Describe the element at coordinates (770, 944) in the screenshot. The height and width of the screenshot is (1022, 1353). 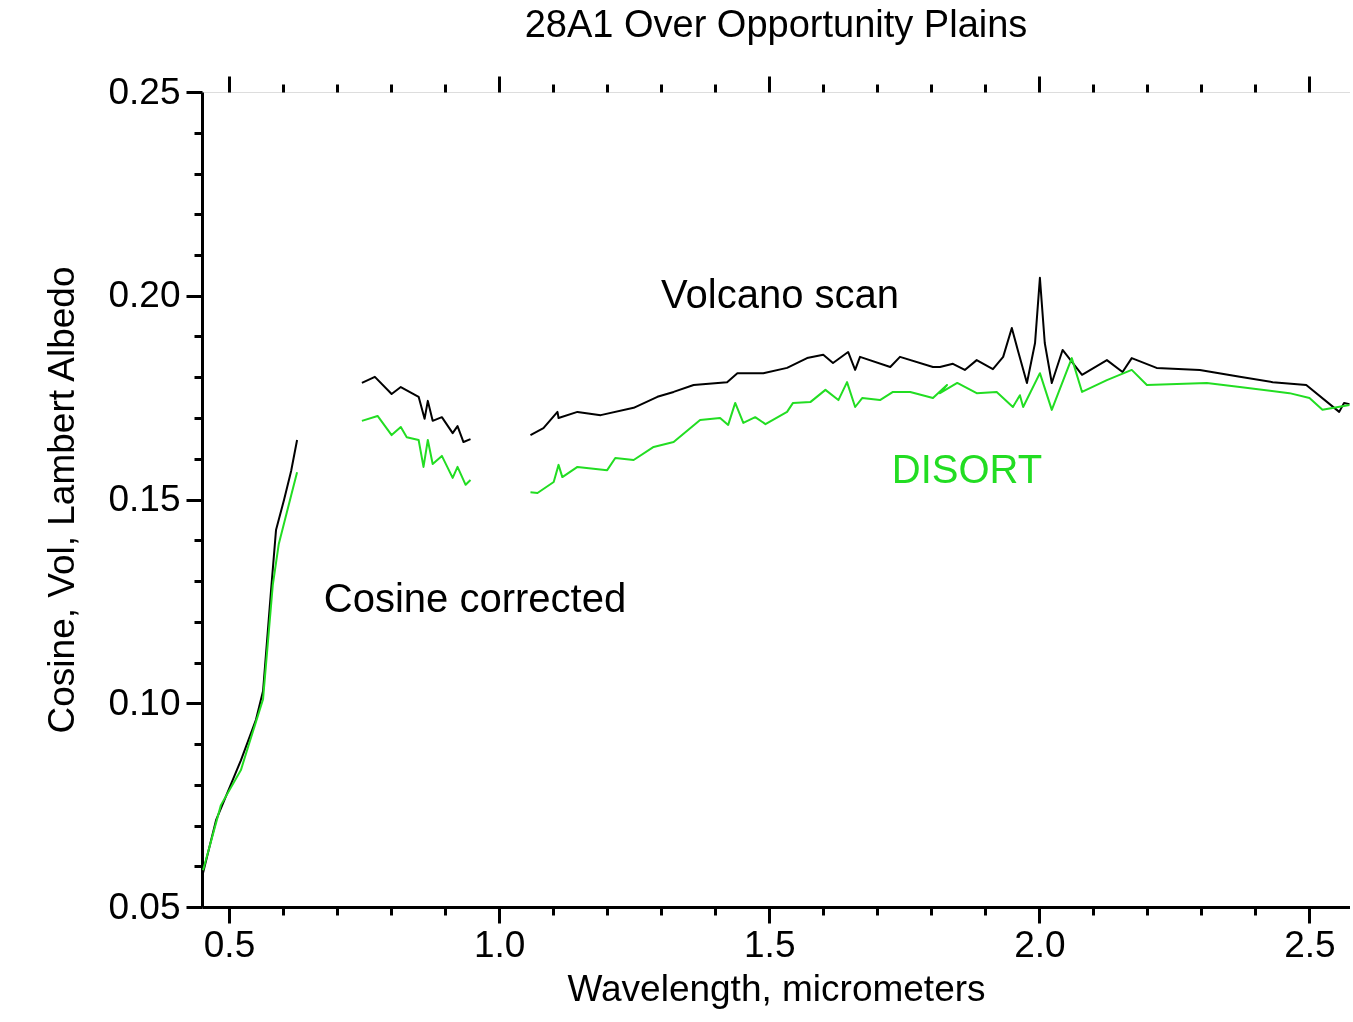
I see `x-tick-label: 1.5` at that location.